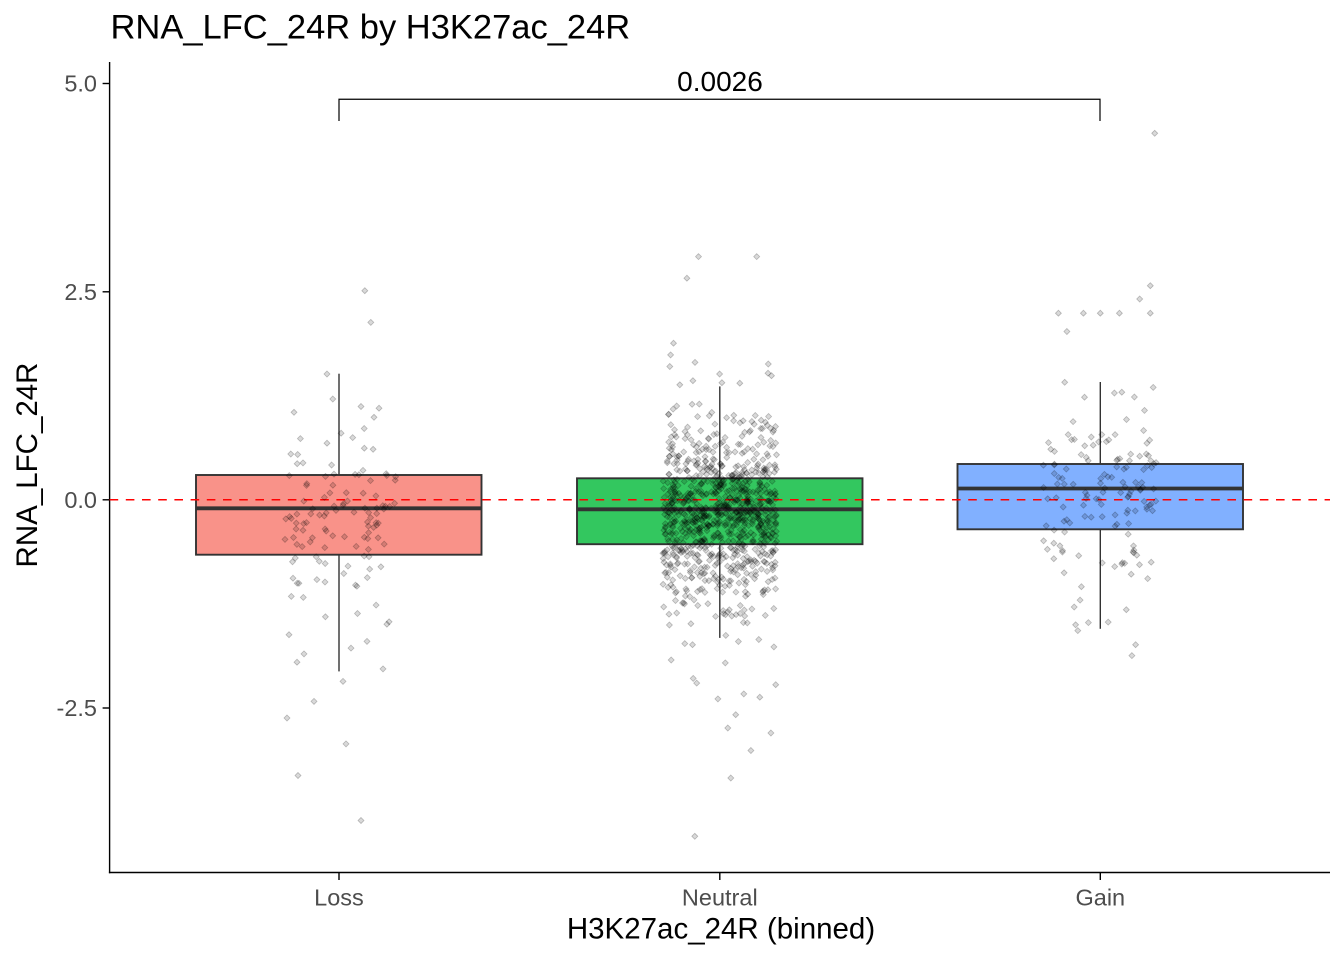 The height and width of the screenshot is (960, 1344). Describe the element at coordinates (720, 81) in the screenshot. I see `svg-text: 0.0026` at that location.